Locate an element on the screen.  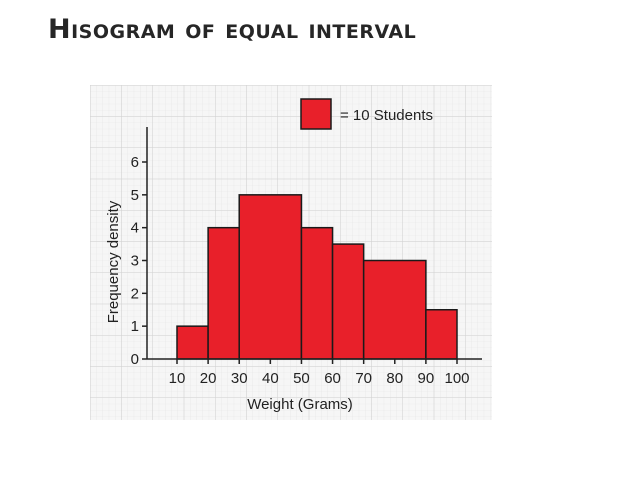
y-ticks: 0 1 2 3 4 5 6 is located at coordinates (139, 261).